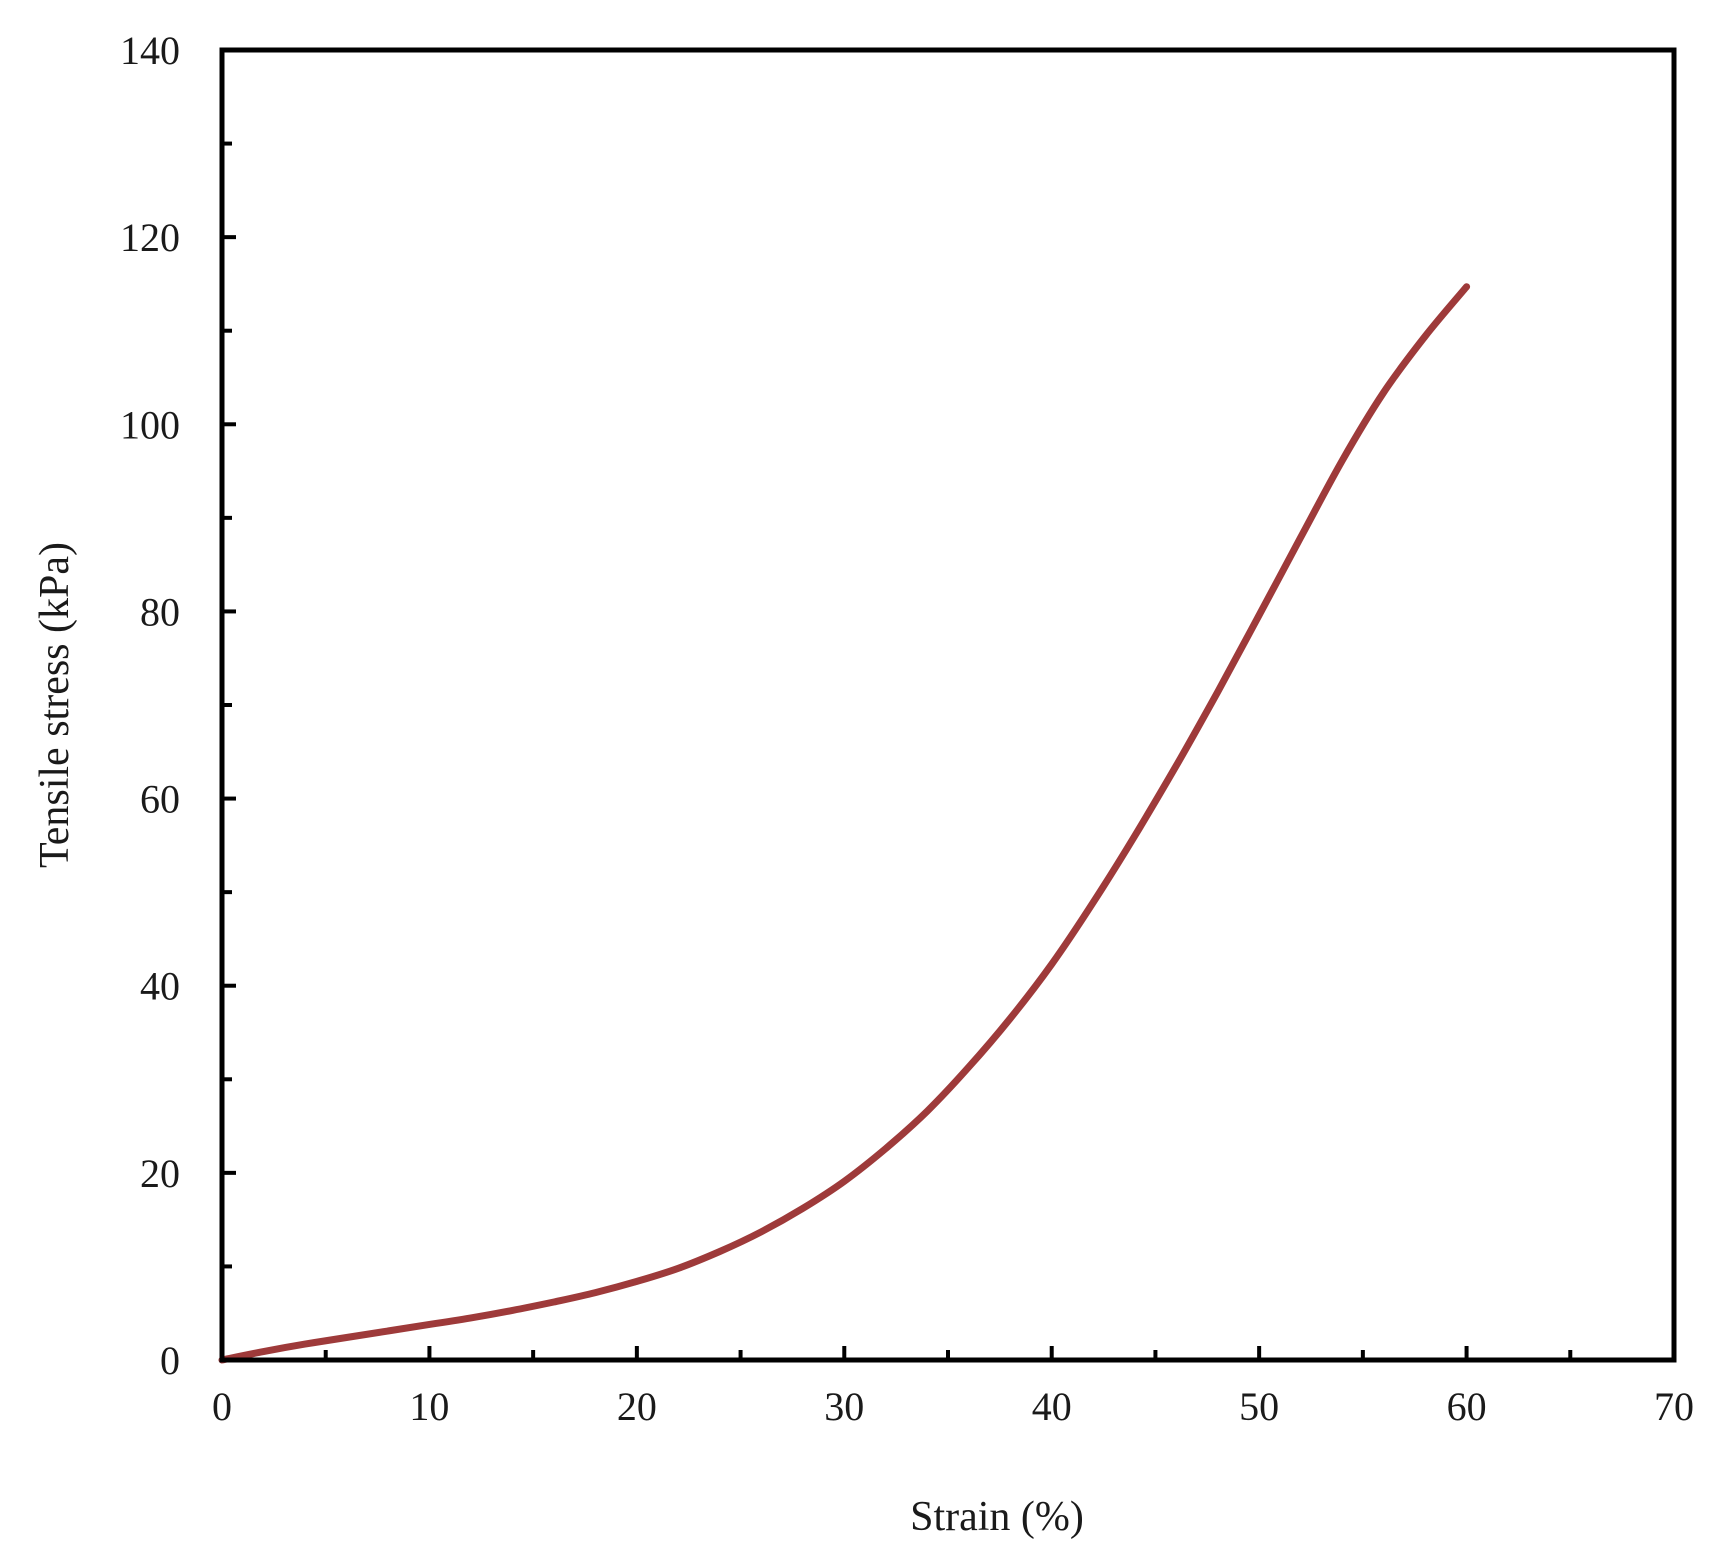 The height and width of the screenshot is (1557, 1713). What do you see at coordinates (170, 1360) in the screenshot?
I see `y-tick-label: 0` at bounding box center [170, 1360].